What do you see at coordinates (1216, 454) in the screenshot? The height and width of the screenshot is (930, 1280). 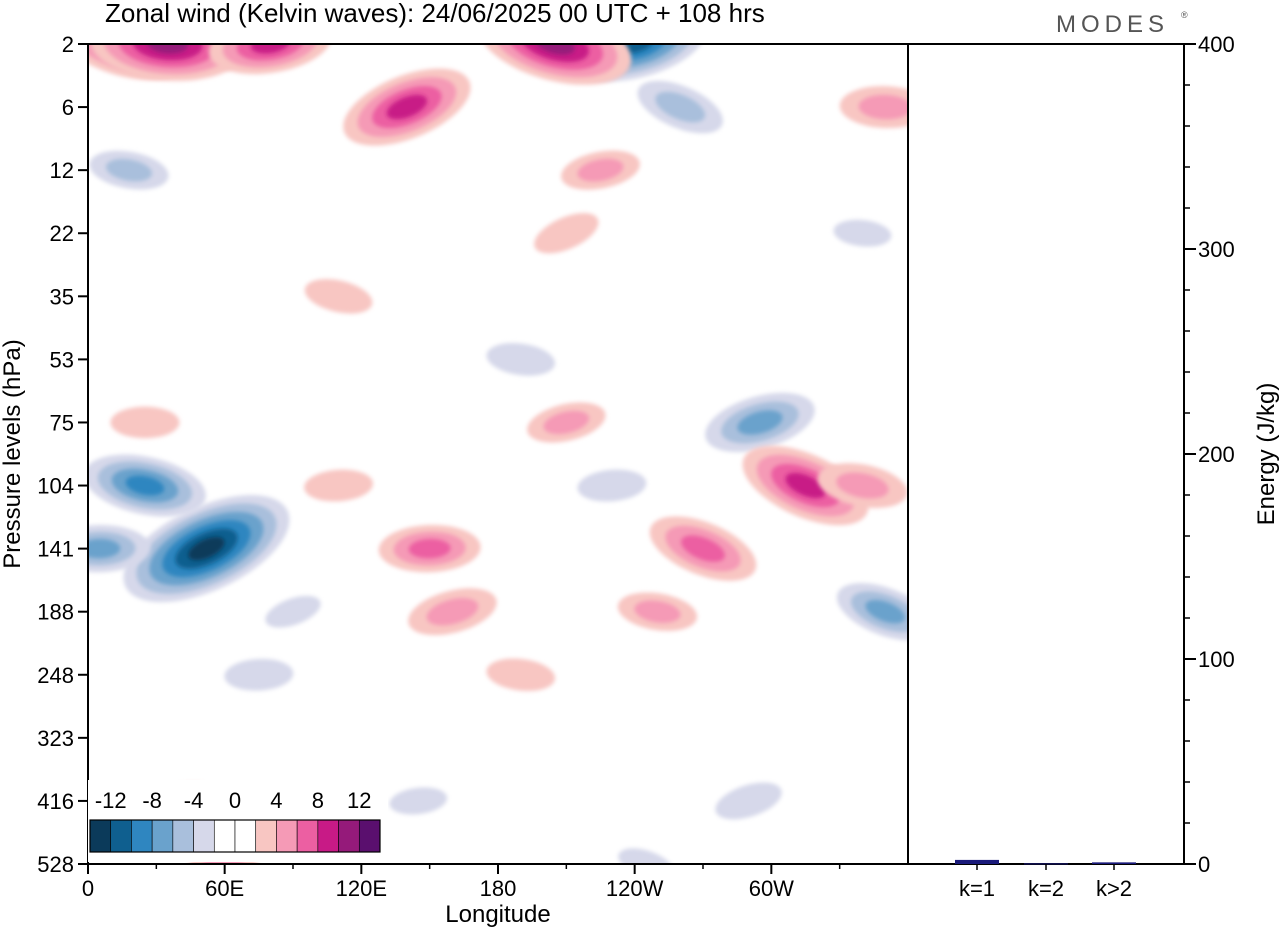 I see `energy-tick-label: 200` at bounding box center [1216, 454].